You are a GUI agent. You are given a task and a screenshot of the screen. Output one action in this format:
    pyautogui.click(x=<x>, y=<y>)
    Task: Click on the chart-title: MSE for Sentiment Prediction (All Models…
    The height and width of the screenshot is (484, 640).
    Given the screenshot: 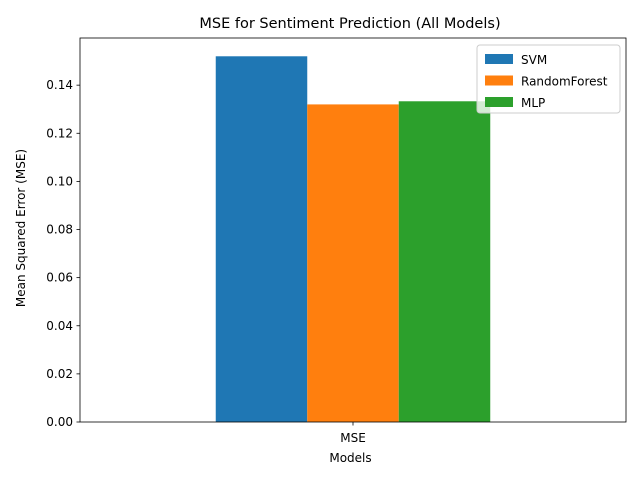 What is the action you would take?
    pyautogui.click(x=349, y=24)
    